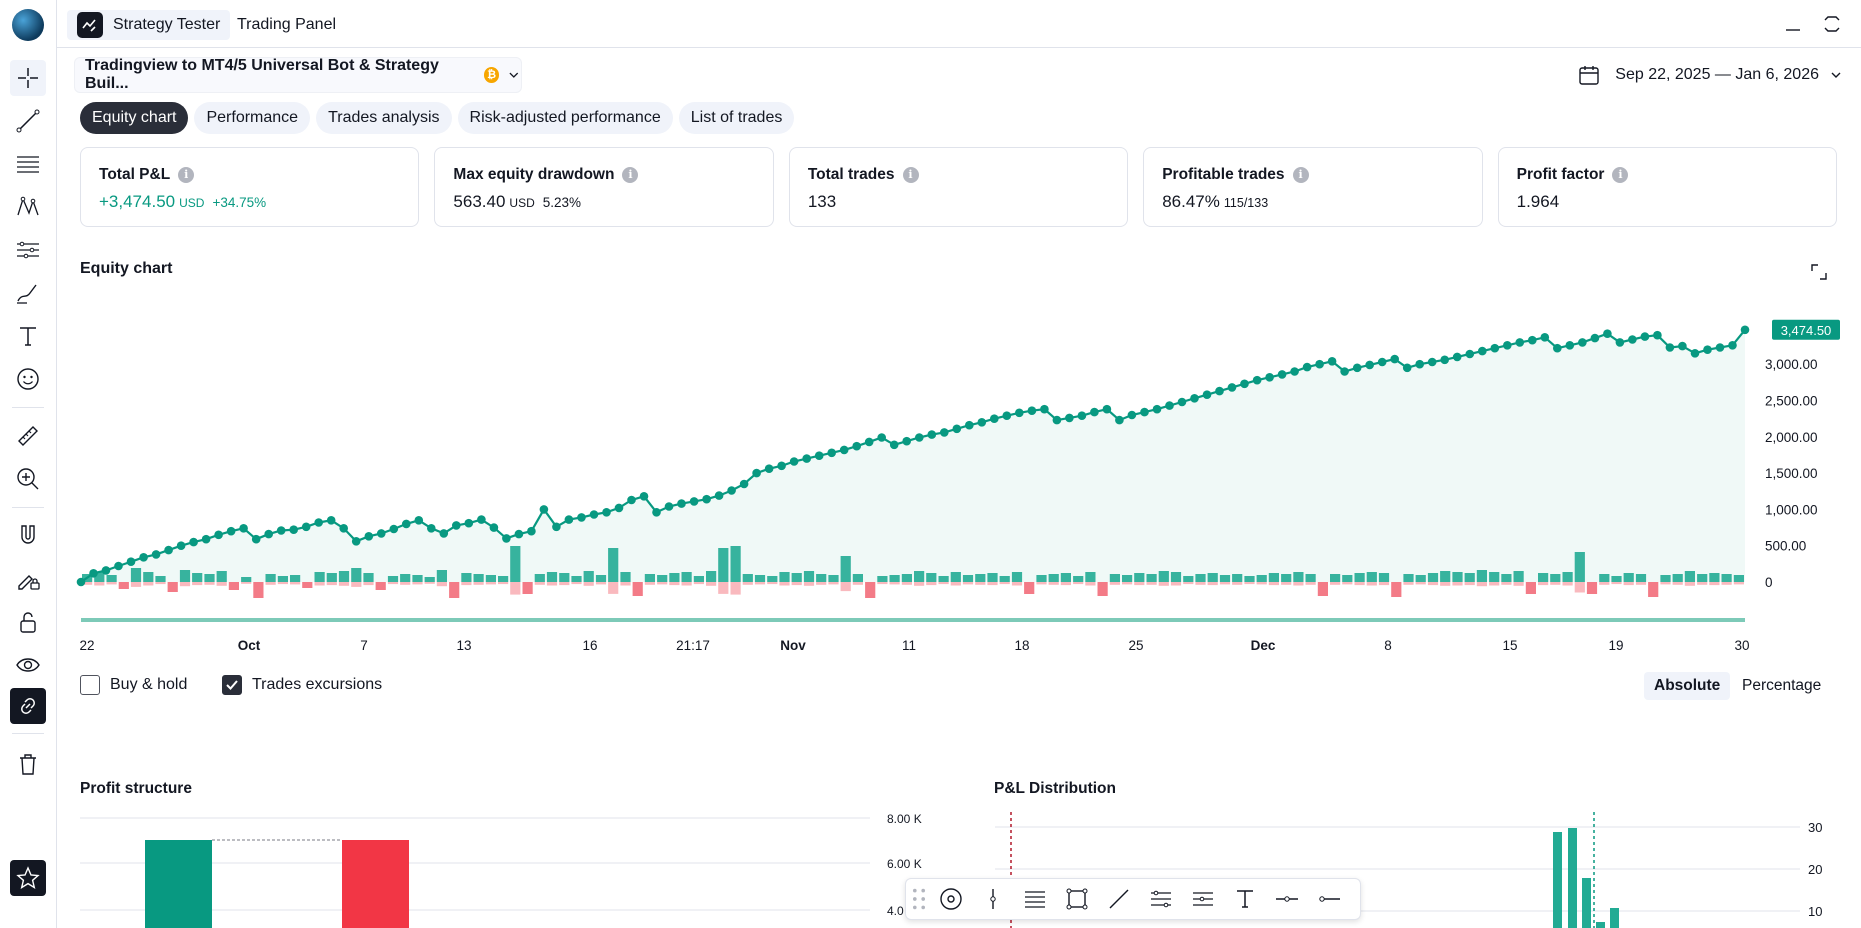 This screenshot has height=928, width=1861. What do you see at coordinates (28, 293) in the screenshot?
I see `brush-icon` at bounding box center [28, 293].